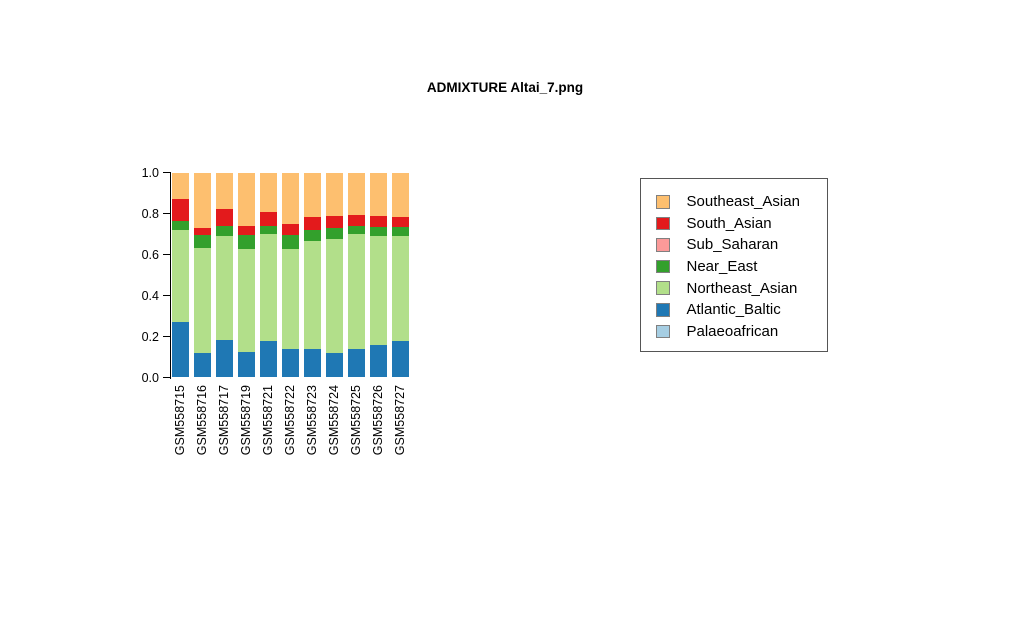 The height and width of the screenshot is (640, 1024). What do you see at coordinates (223, 420) in the screenshot?
I see `x-tick-label: GSM558717` at bounding box center [223, 420].